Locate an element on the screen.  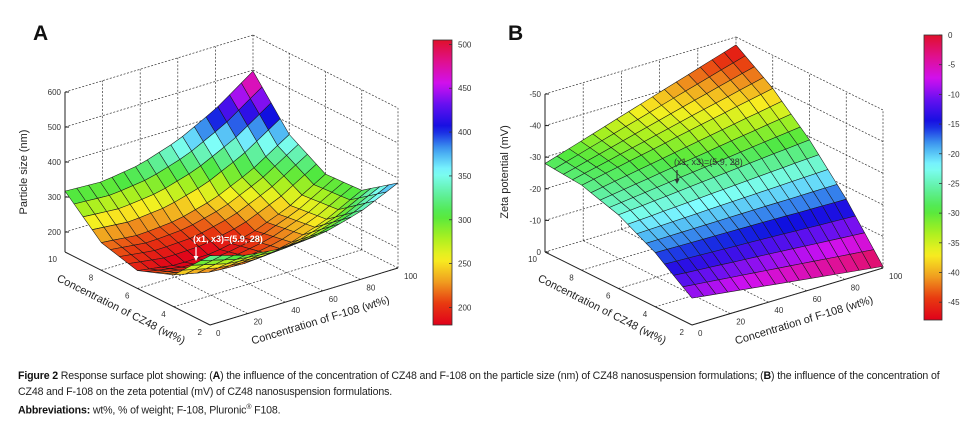
z-tick-label: -20 is located at coordinates (535, 189).